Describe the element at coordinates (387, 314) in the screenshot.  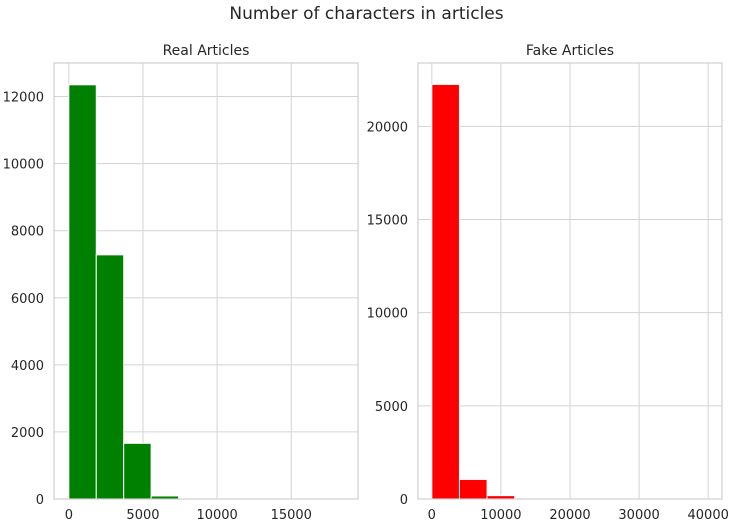
I see `fake-ytick-label: 10000` at that location.